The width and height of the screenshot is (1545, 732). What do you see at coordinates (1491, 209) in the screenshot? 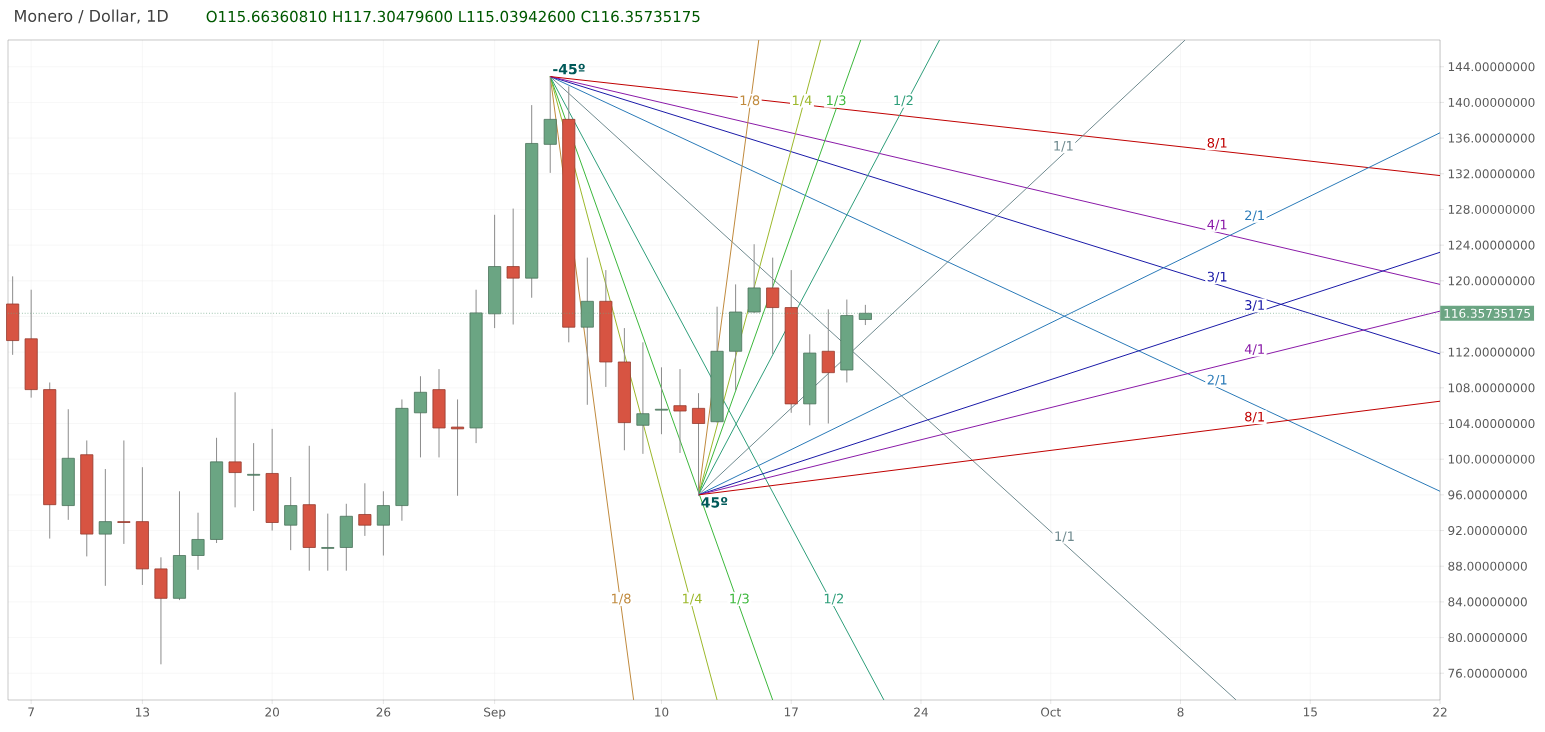
I see `y-tick-label: 128.00000000` at bounding box center [1491, 209].